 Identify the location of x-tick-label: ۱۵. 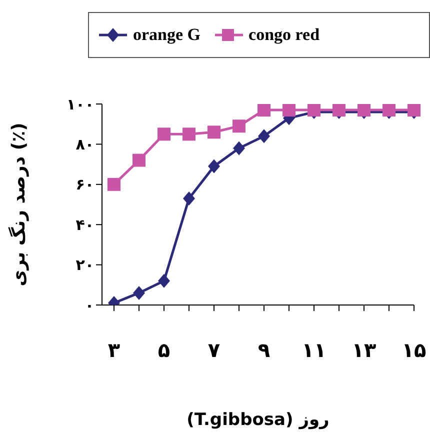
(414, 350).